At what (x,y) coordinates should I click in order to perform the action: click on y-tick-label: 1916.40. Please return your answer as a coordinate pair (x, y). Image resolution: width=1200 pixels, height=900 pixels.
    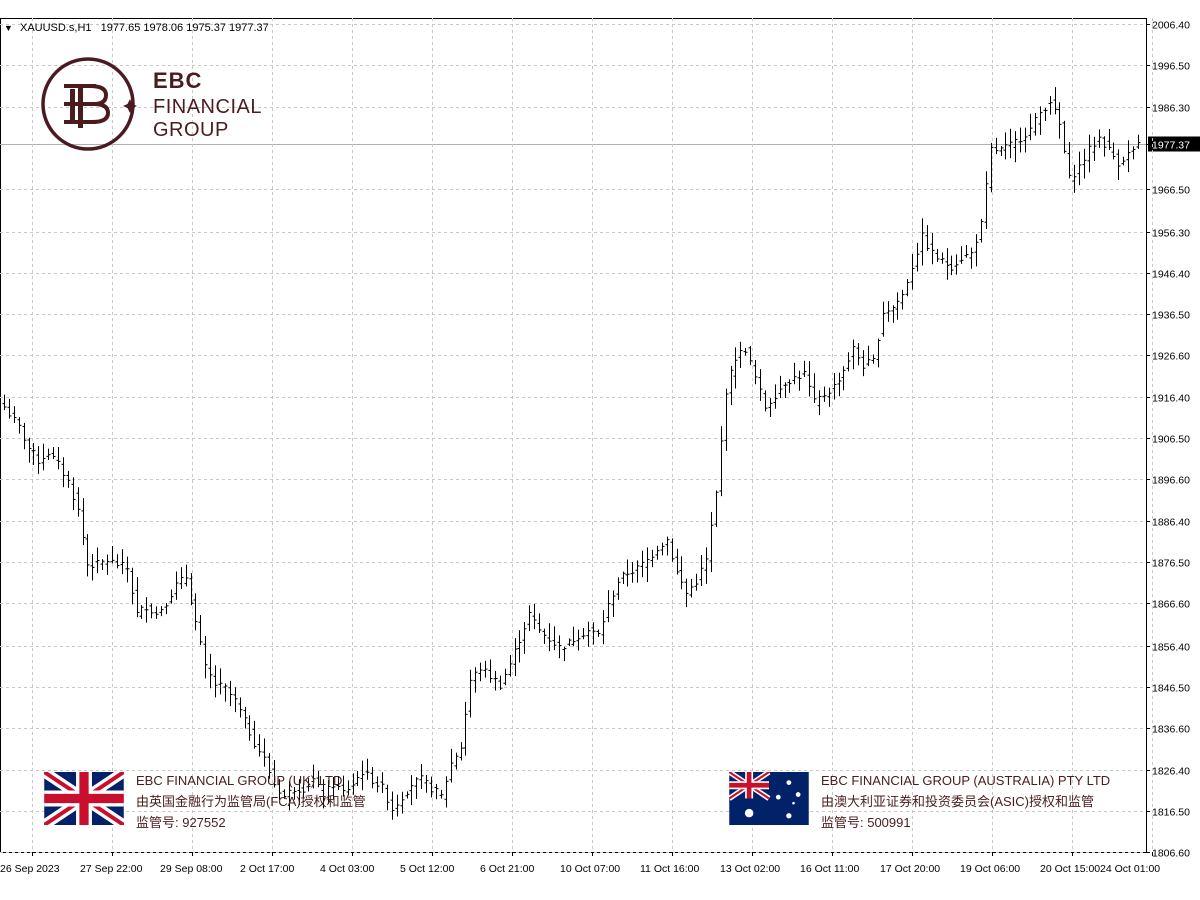
    Looking at the image, I should click on (1171, 399).